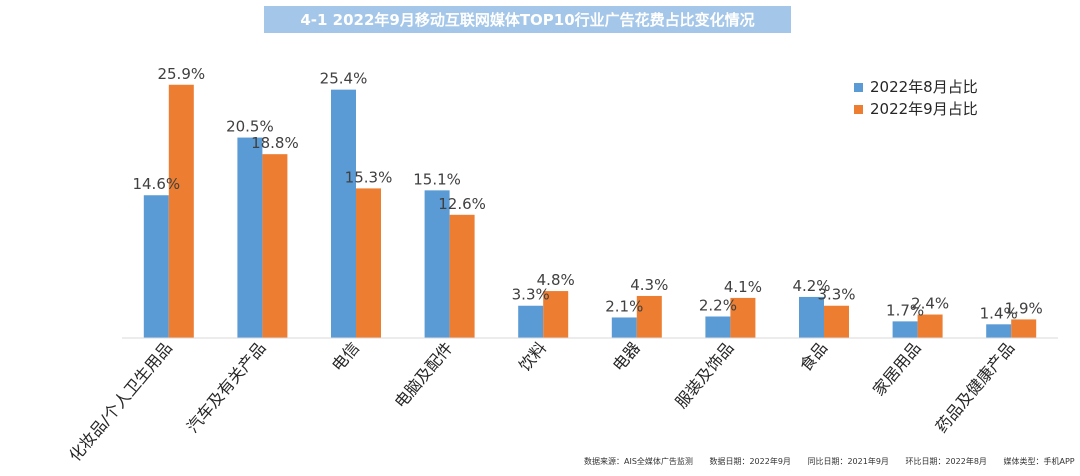 This screenshot has width=1080, height=476. I want to click on footer-data-date: 数据日期：2022年9月, so click(750, 461).